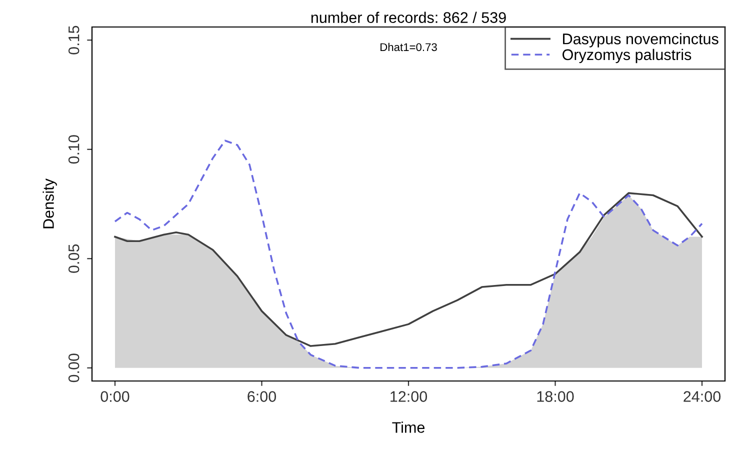 The height and width of the screenshot is (468, 729). Describe the element at coordinates (408, 47) in the screenshot. I see `annotation: Dhat1=0.73` at that location.